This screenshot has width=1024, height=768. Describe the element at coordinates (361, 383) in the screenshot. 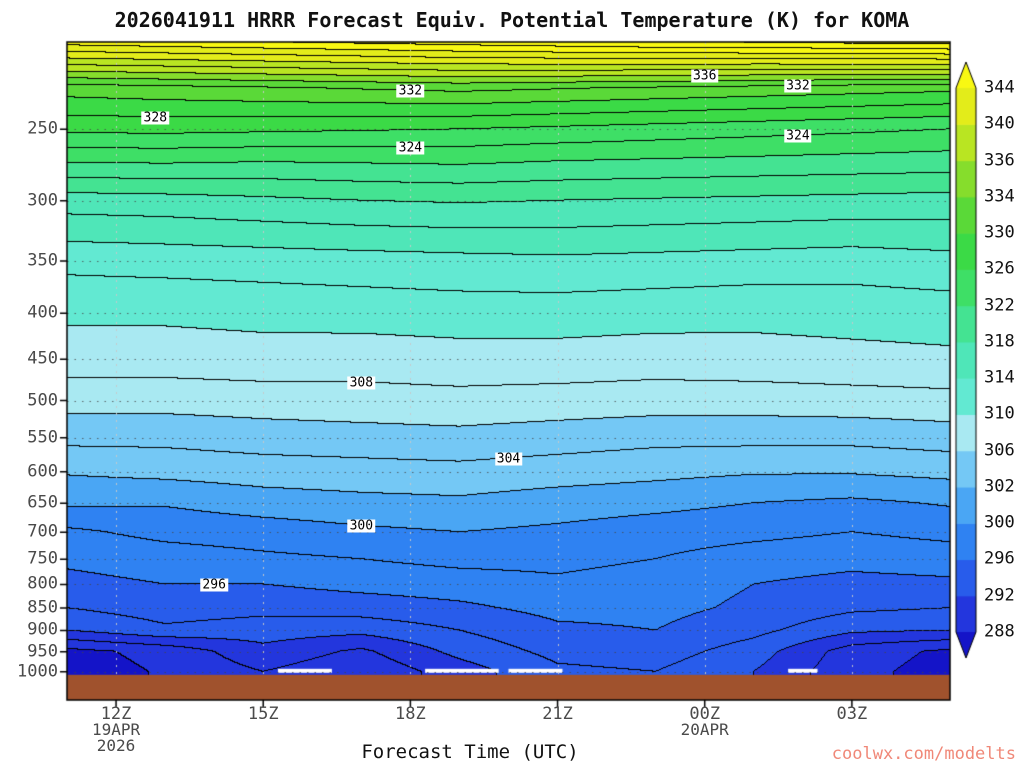

I see `contour-label: 308` at that location.